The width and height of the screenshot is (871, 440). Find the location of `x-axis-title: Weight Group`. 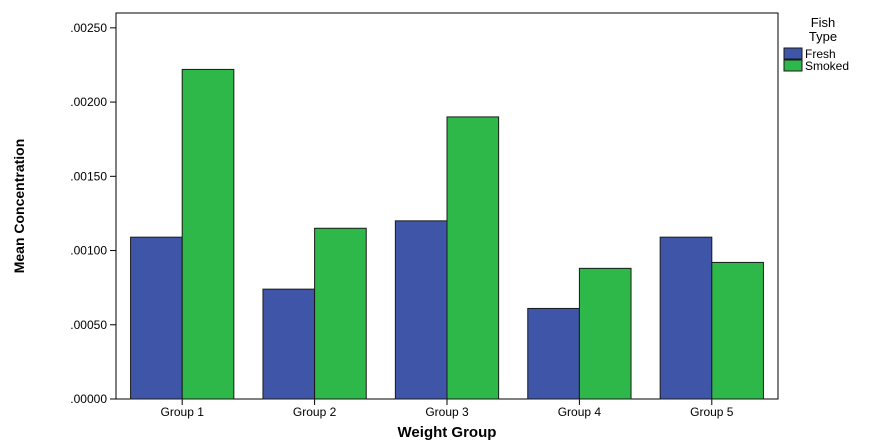

x-axis-title: Weight Group is located at coordinates (447, 432).